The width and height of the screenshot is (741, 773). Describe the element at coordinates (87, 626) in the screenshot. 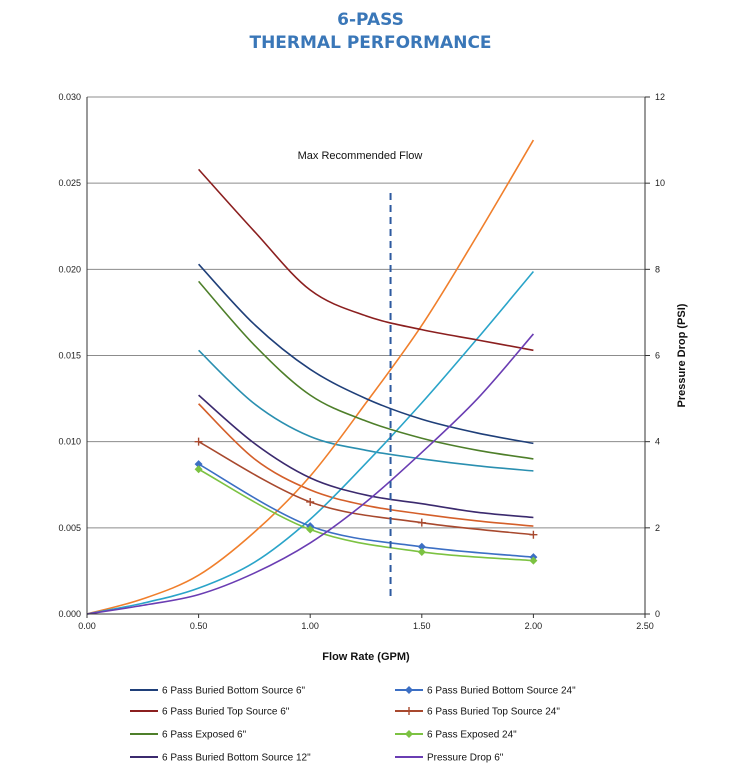

I see `x-tick-label: 0.00` at that location.